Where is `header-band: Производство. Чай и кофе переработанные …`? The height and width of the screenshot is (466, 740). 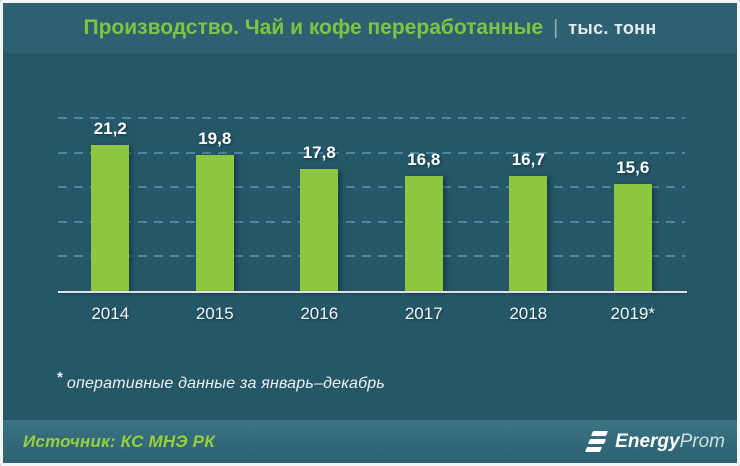 header-band: Производство. Чай и кофе переработанные … is located at coordinates (370, 28).